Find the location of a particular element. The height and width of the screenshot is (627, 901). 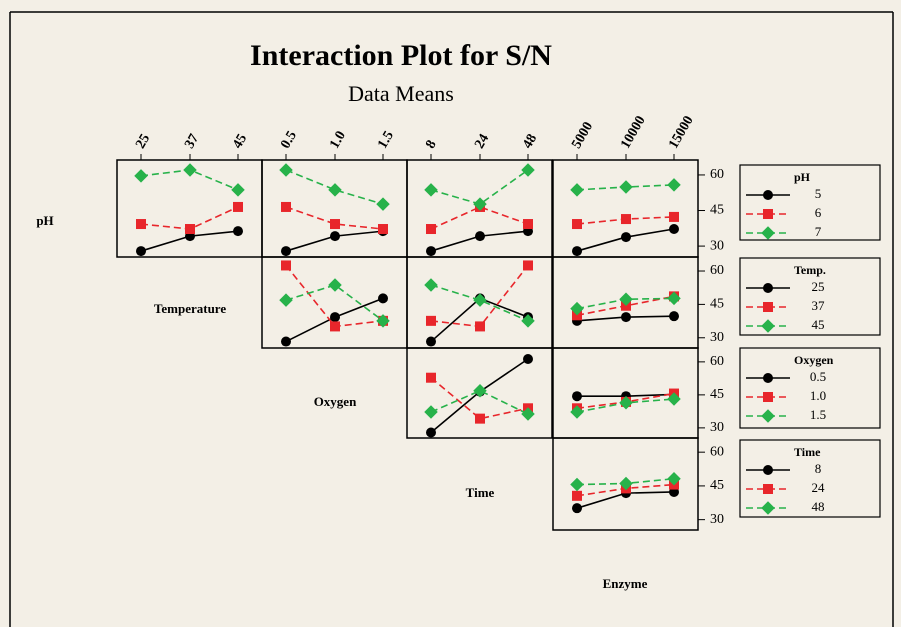

legend-label: 7 is located at coordinates (818, 231).